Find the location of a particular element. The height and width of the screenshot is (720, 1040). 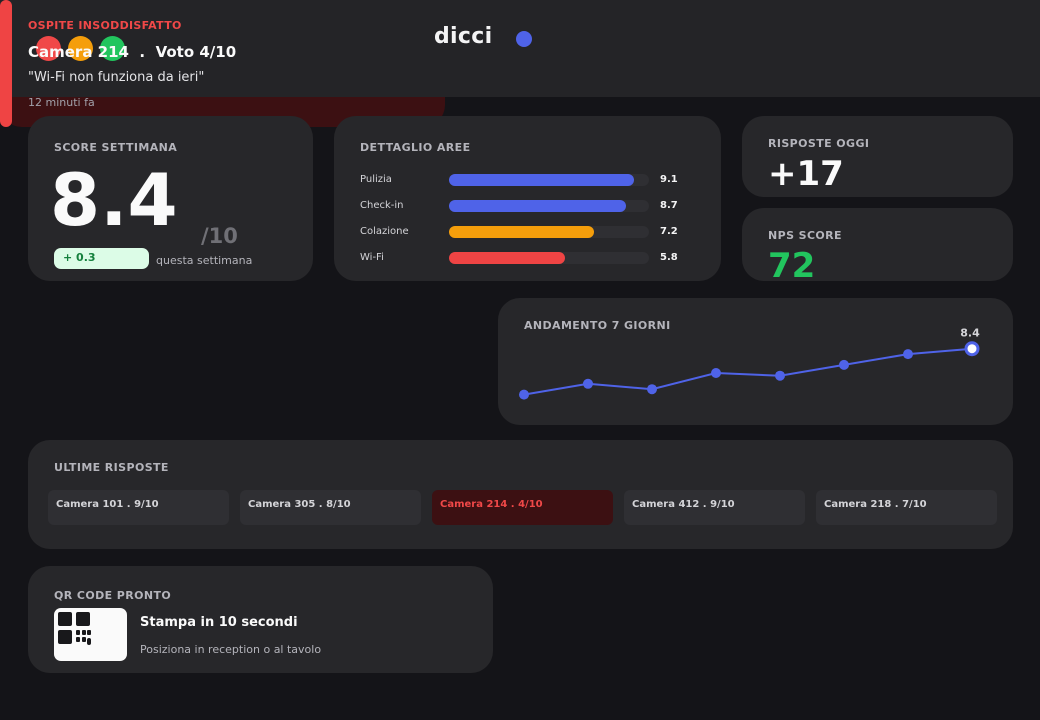

trend-last-value-label: 8.4 is located at coordinates (970, 333).